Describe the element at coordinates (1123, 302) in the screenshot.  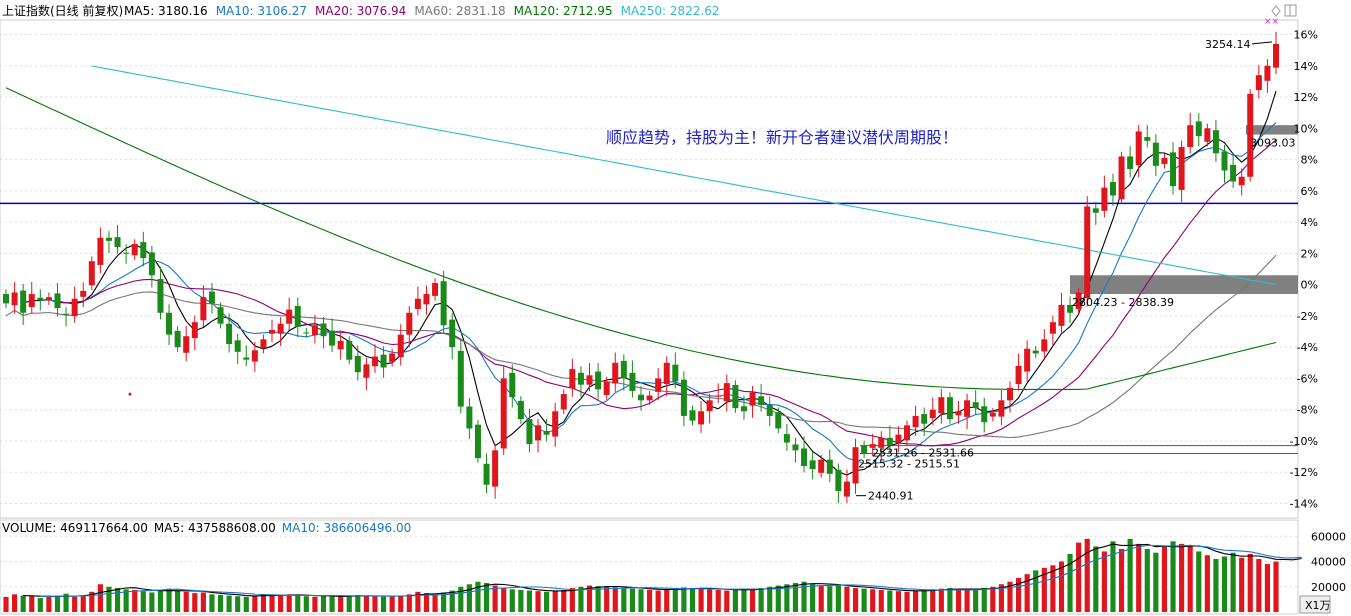
I see `zone-label: 2804.23 - 2838.39` at that location.